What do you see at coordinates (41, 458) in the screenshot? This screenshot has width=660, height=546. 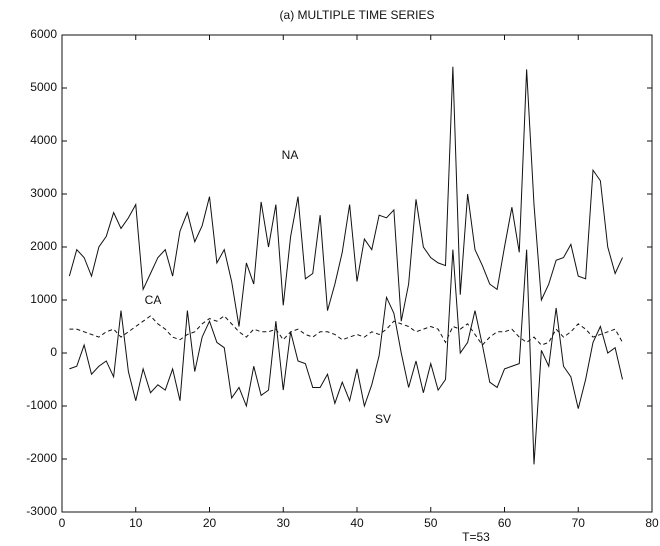 I see `y-tick-label: -2000` at bounding box center [41, 458].